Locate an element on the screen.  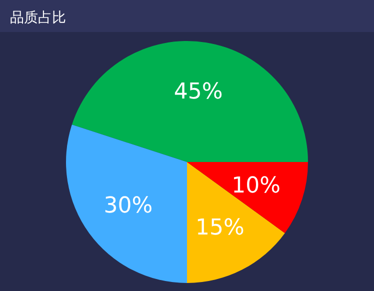
data-label: 45% is located at coordinates (198, 91).